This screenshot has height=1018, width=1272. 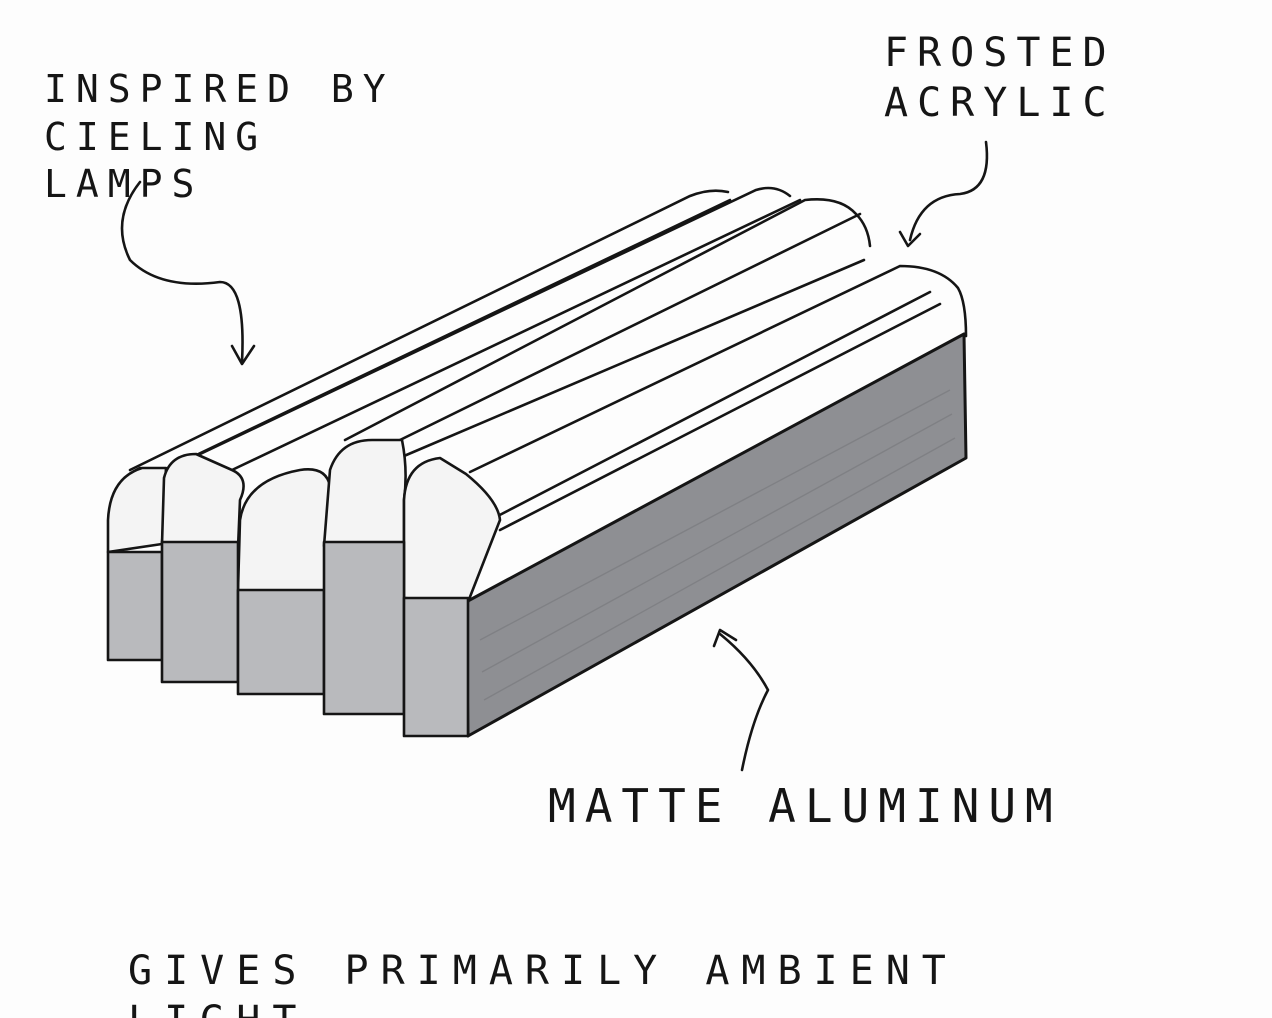 What do you see at coordinates (744, 702) in the screenshot?
I see `arrow-to-aluminum` at bounding box center [744, 702].